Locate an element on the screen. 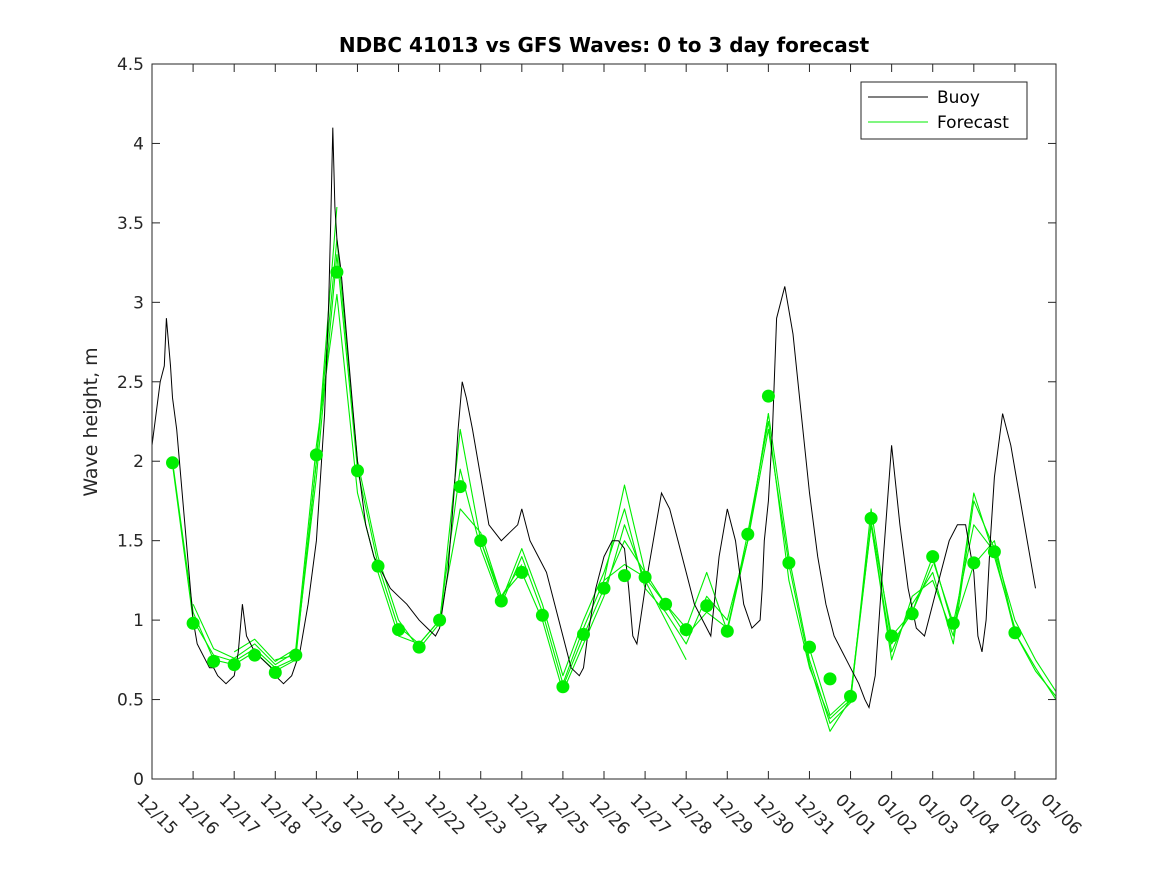 Image resolution: width=1167 pixels, height=875 pixels. y-tick-labels: 0 0.5 1 1.5 2 2.5 3 3.5 4 4.5 is located at coordinates (130, 422).